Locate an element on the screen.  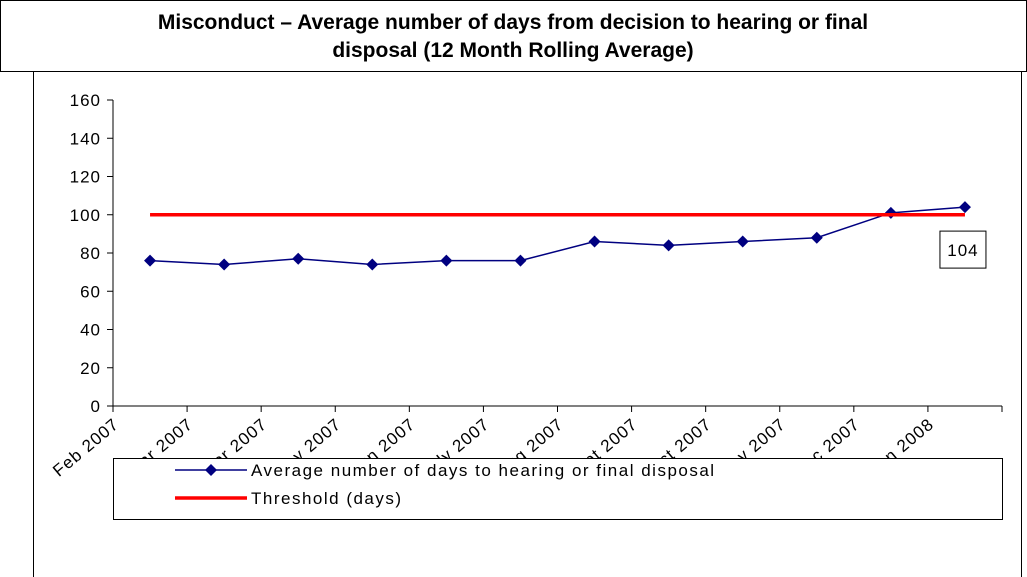
y-tick-label: 60 is located at coordinates (90, 291).